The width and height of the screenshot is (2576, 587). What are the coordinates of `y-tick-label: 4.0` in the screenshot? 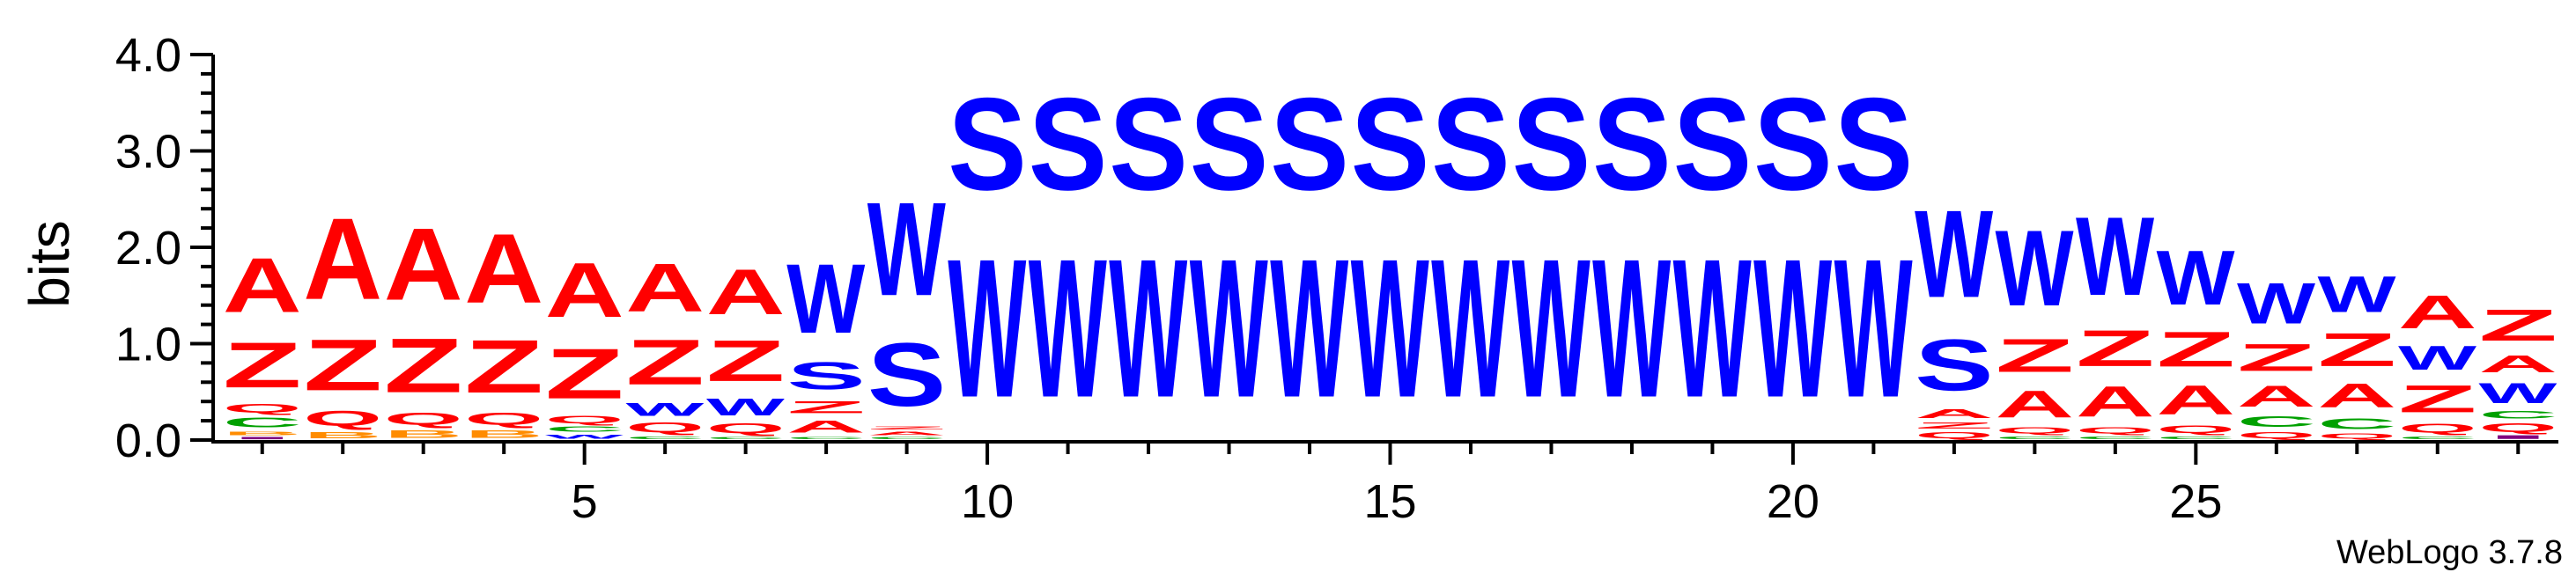 It's located at (148, 56).